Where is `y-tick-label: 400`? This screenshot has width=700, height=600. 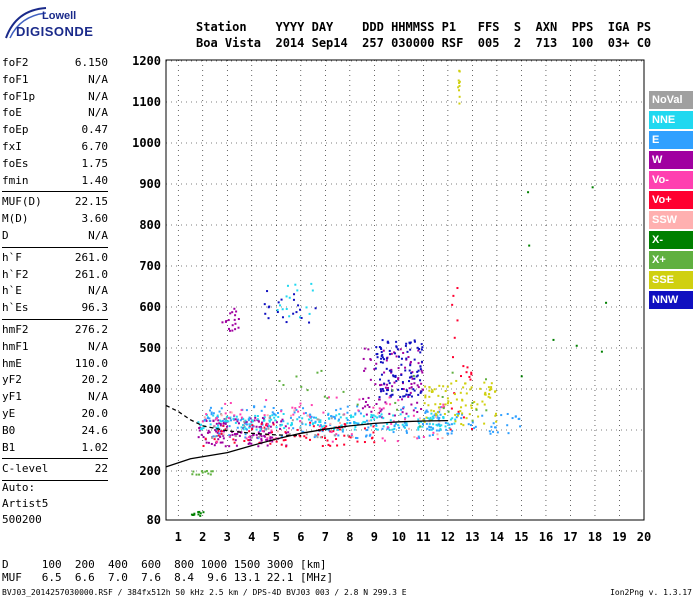 y-tick-label: 400 is located at coordinates (150, 389).